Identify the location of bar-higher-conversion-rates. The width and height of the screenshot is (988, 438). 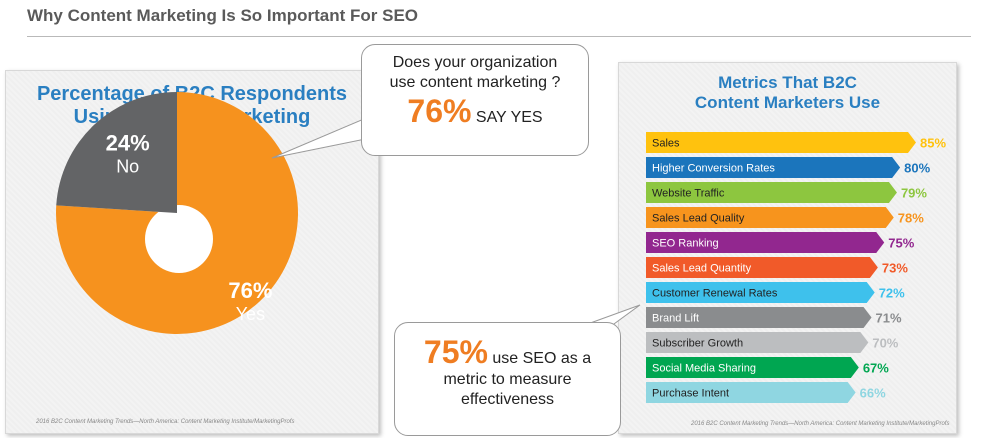
(773, 167).